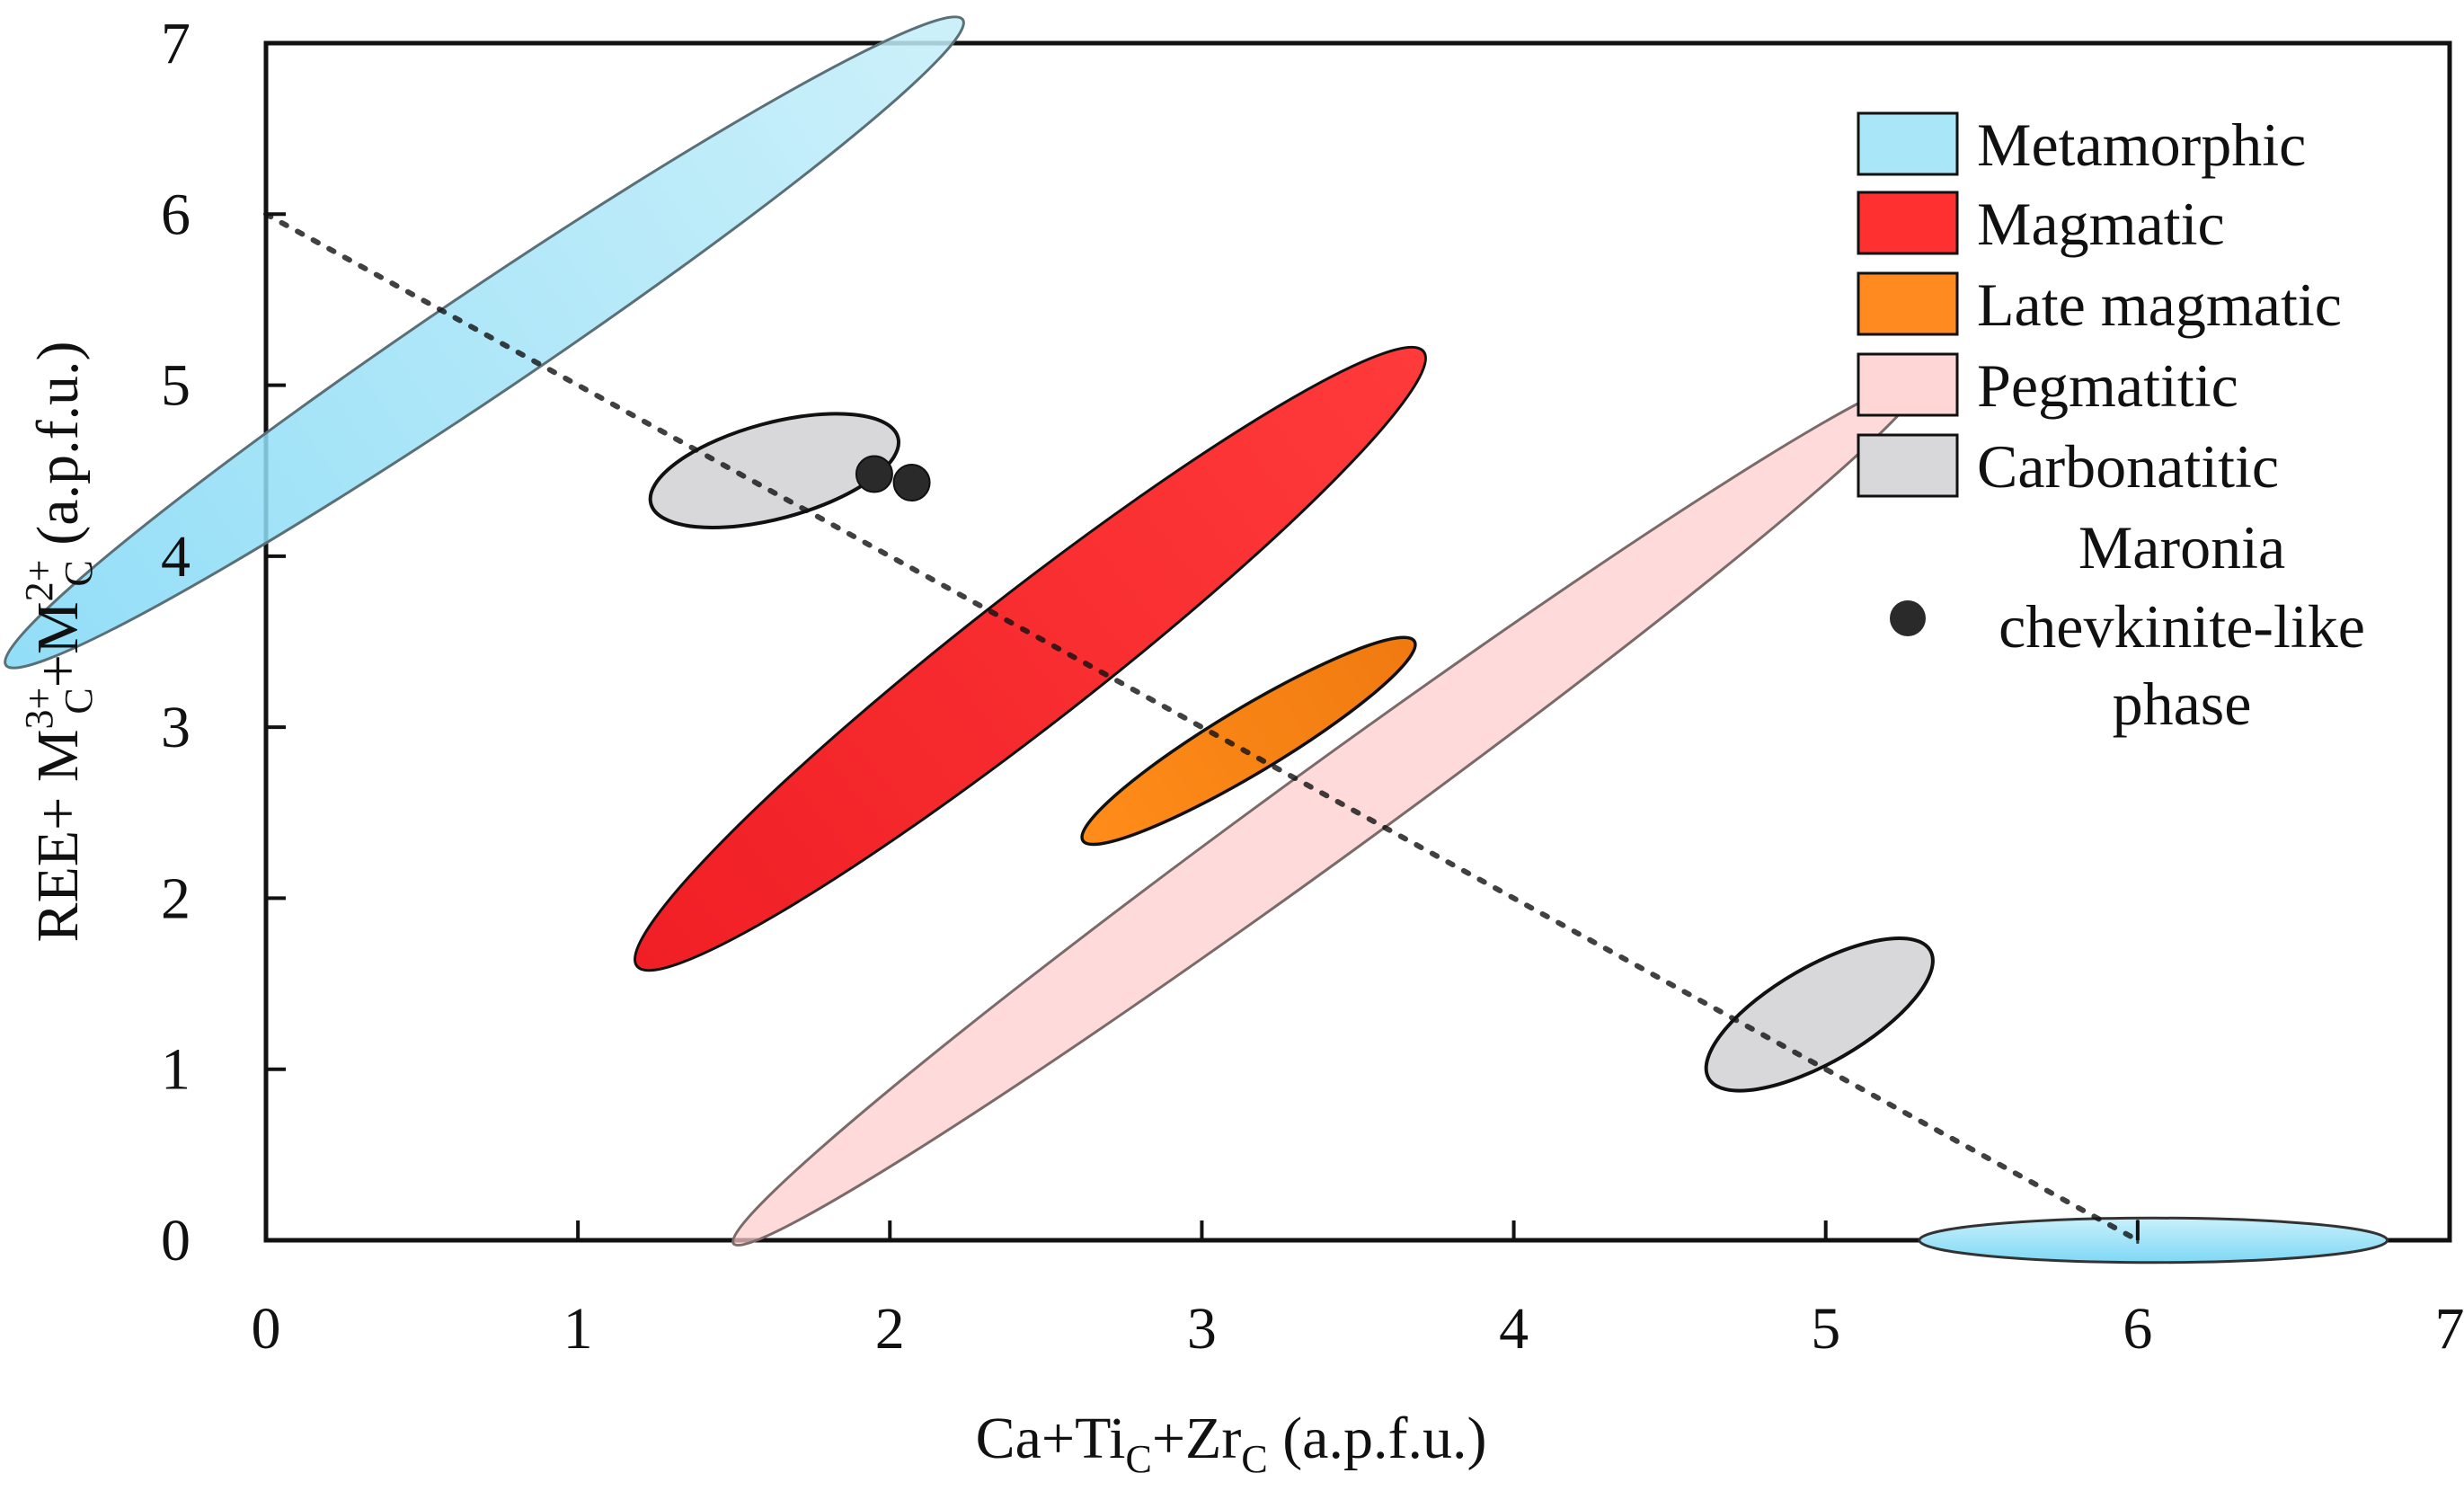 The image size is (2464, 1491). Describe the element at coordinates (2449, 1329) in the screenshot. I see `x-tick-label-7: 7` at that location.